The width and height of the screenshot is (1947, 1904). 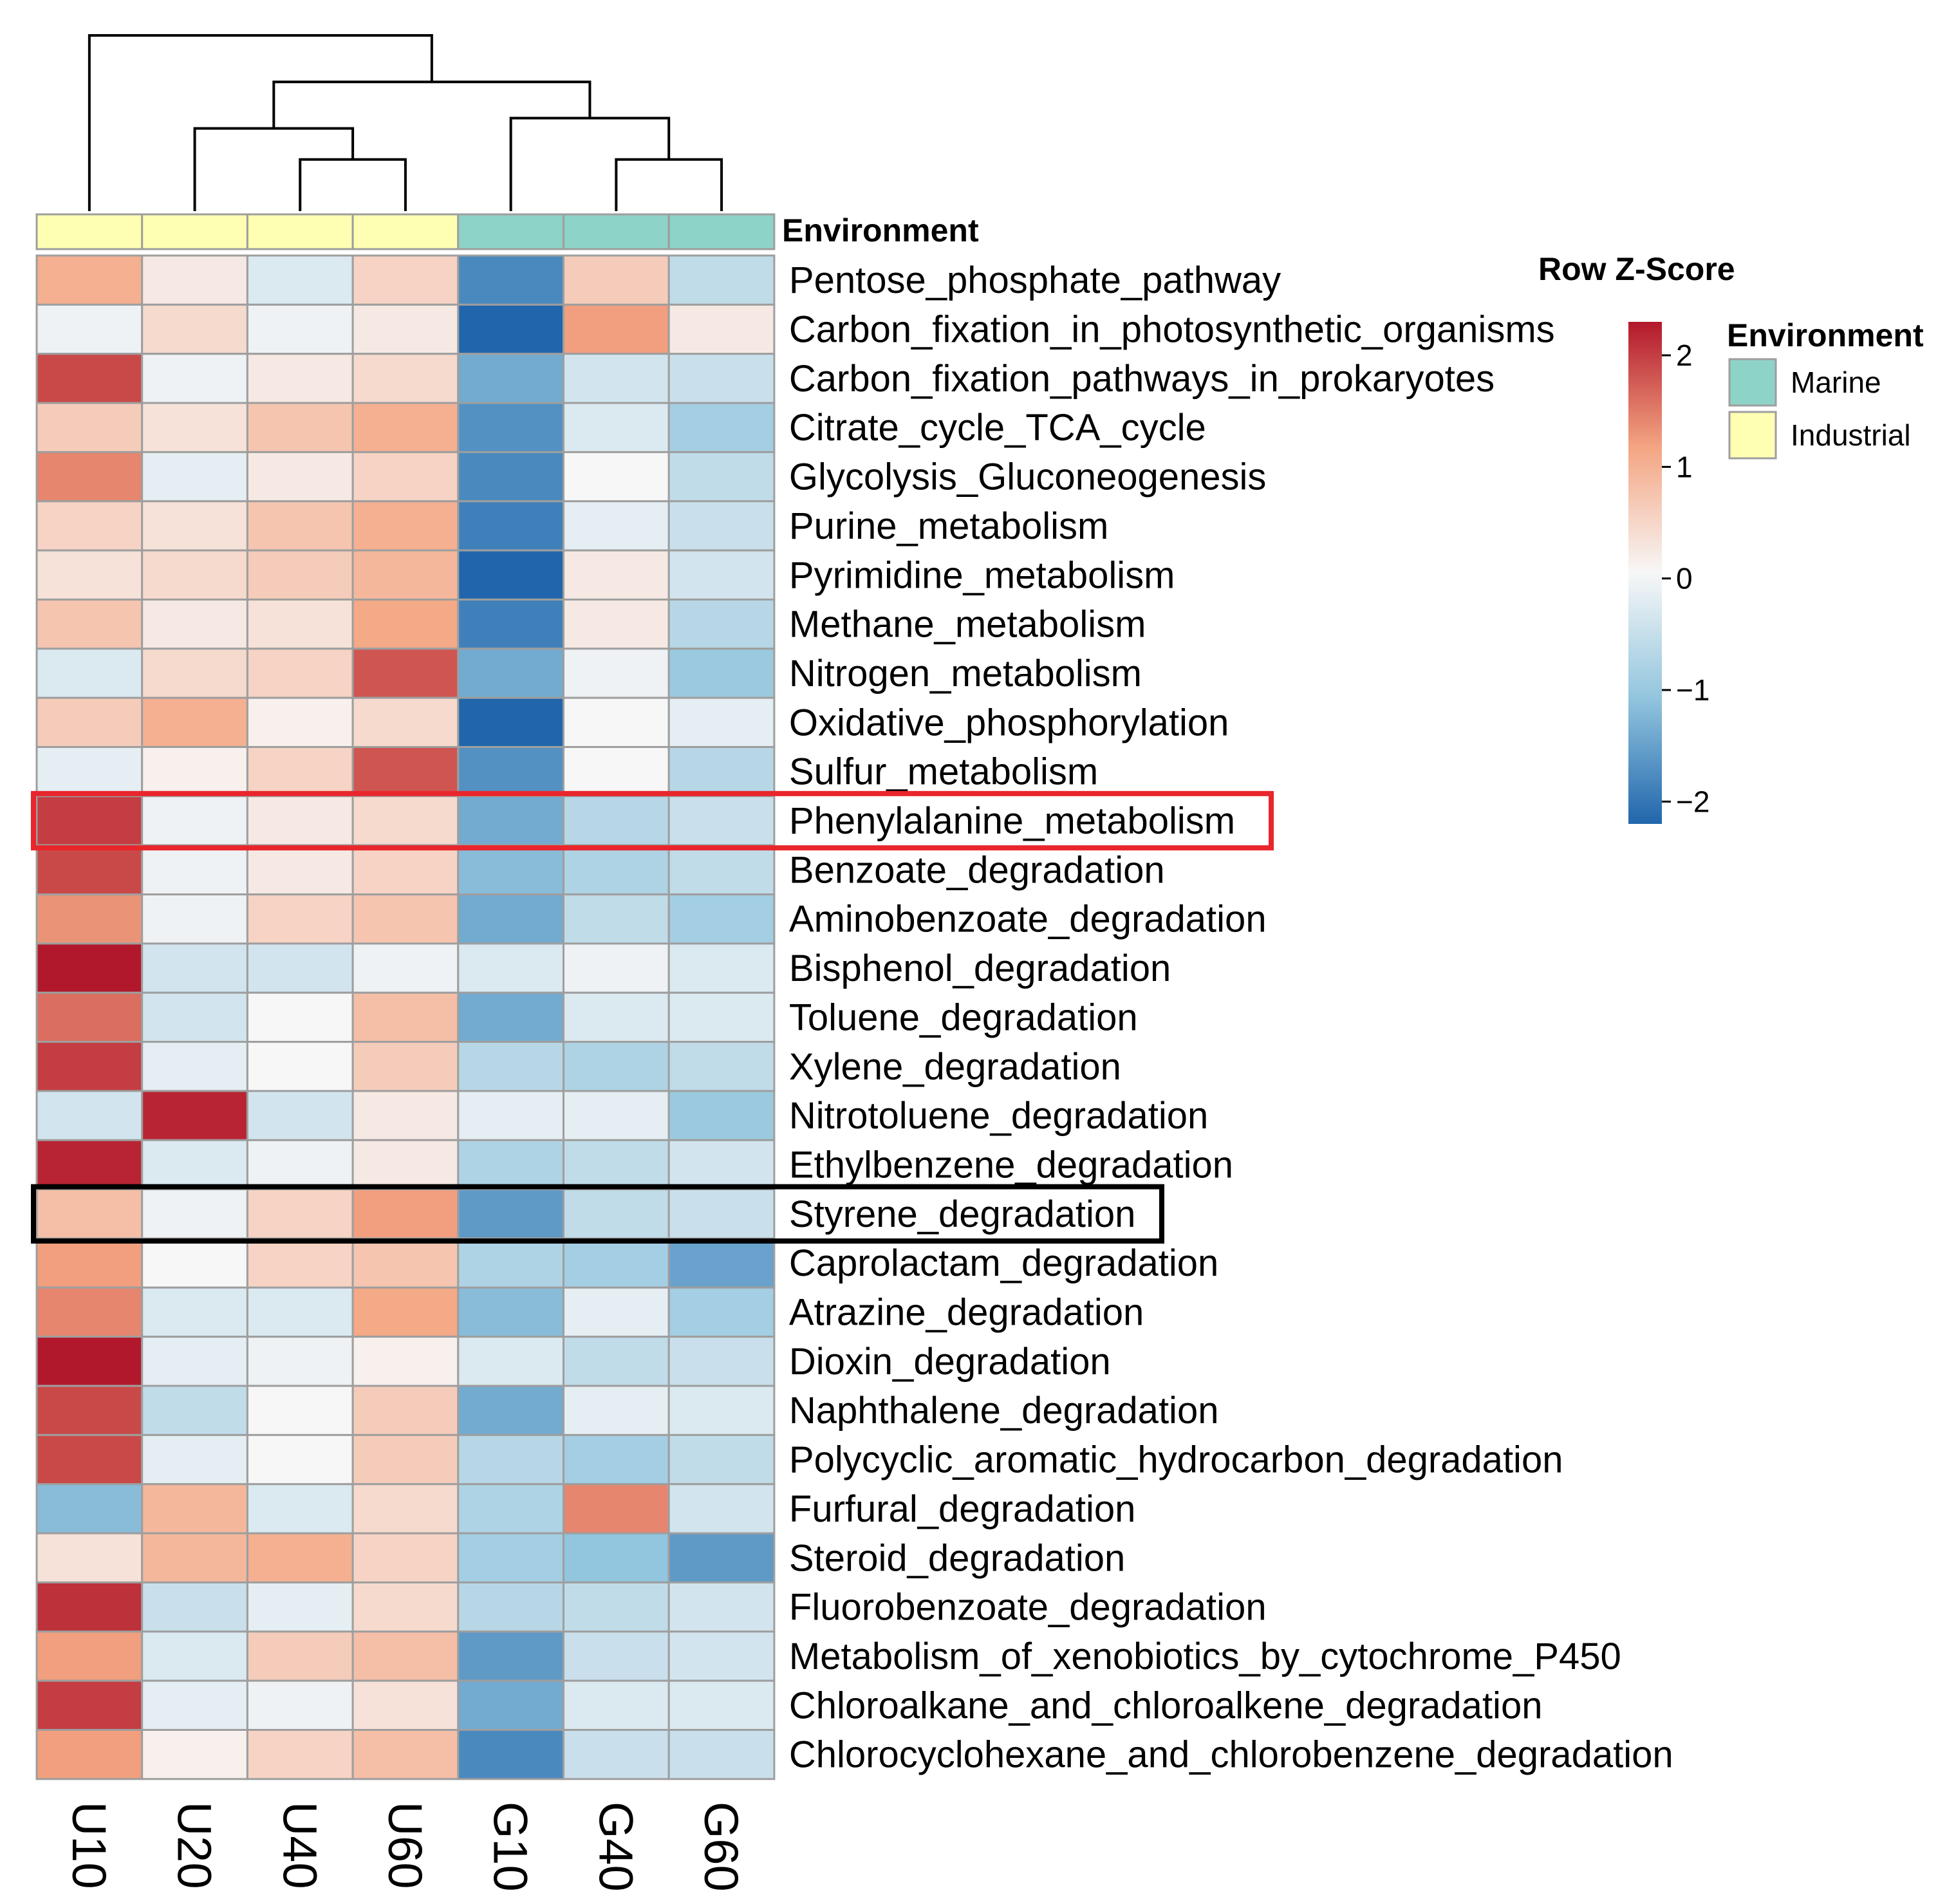 What do you see at coordinates (1637, 269) in the screenshot?
I see `color-scale-title: Row Z-Score` at bounding box center [1637, 269].